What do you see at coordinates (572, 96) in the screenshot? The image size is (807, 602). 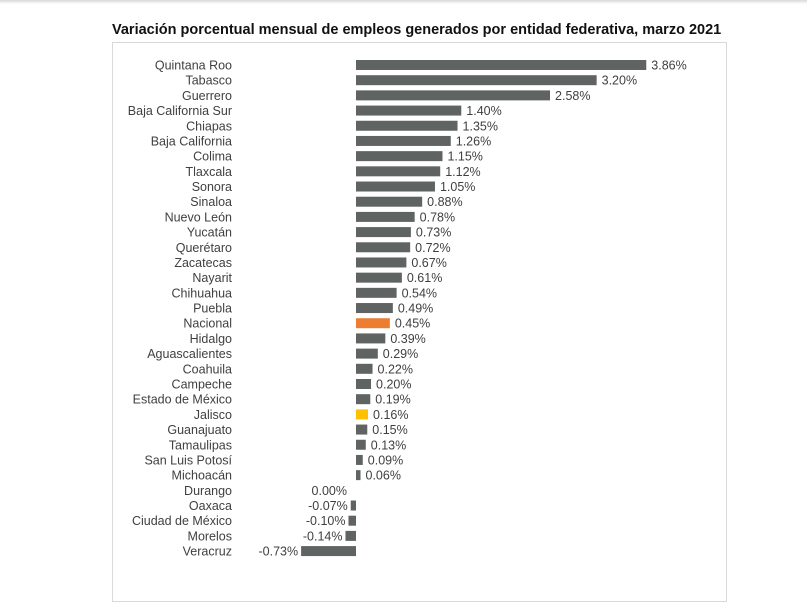 I see `data-label: 2.58%` at bounding box center [572, 96].